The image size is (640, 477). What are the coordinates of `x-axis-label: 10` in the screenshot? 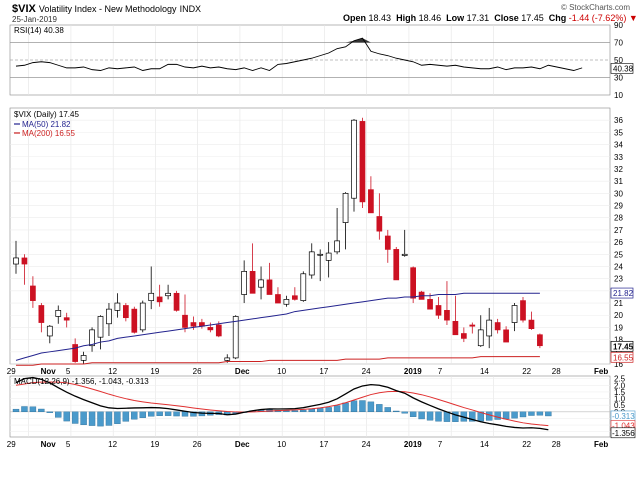 It's located at (281, 444).